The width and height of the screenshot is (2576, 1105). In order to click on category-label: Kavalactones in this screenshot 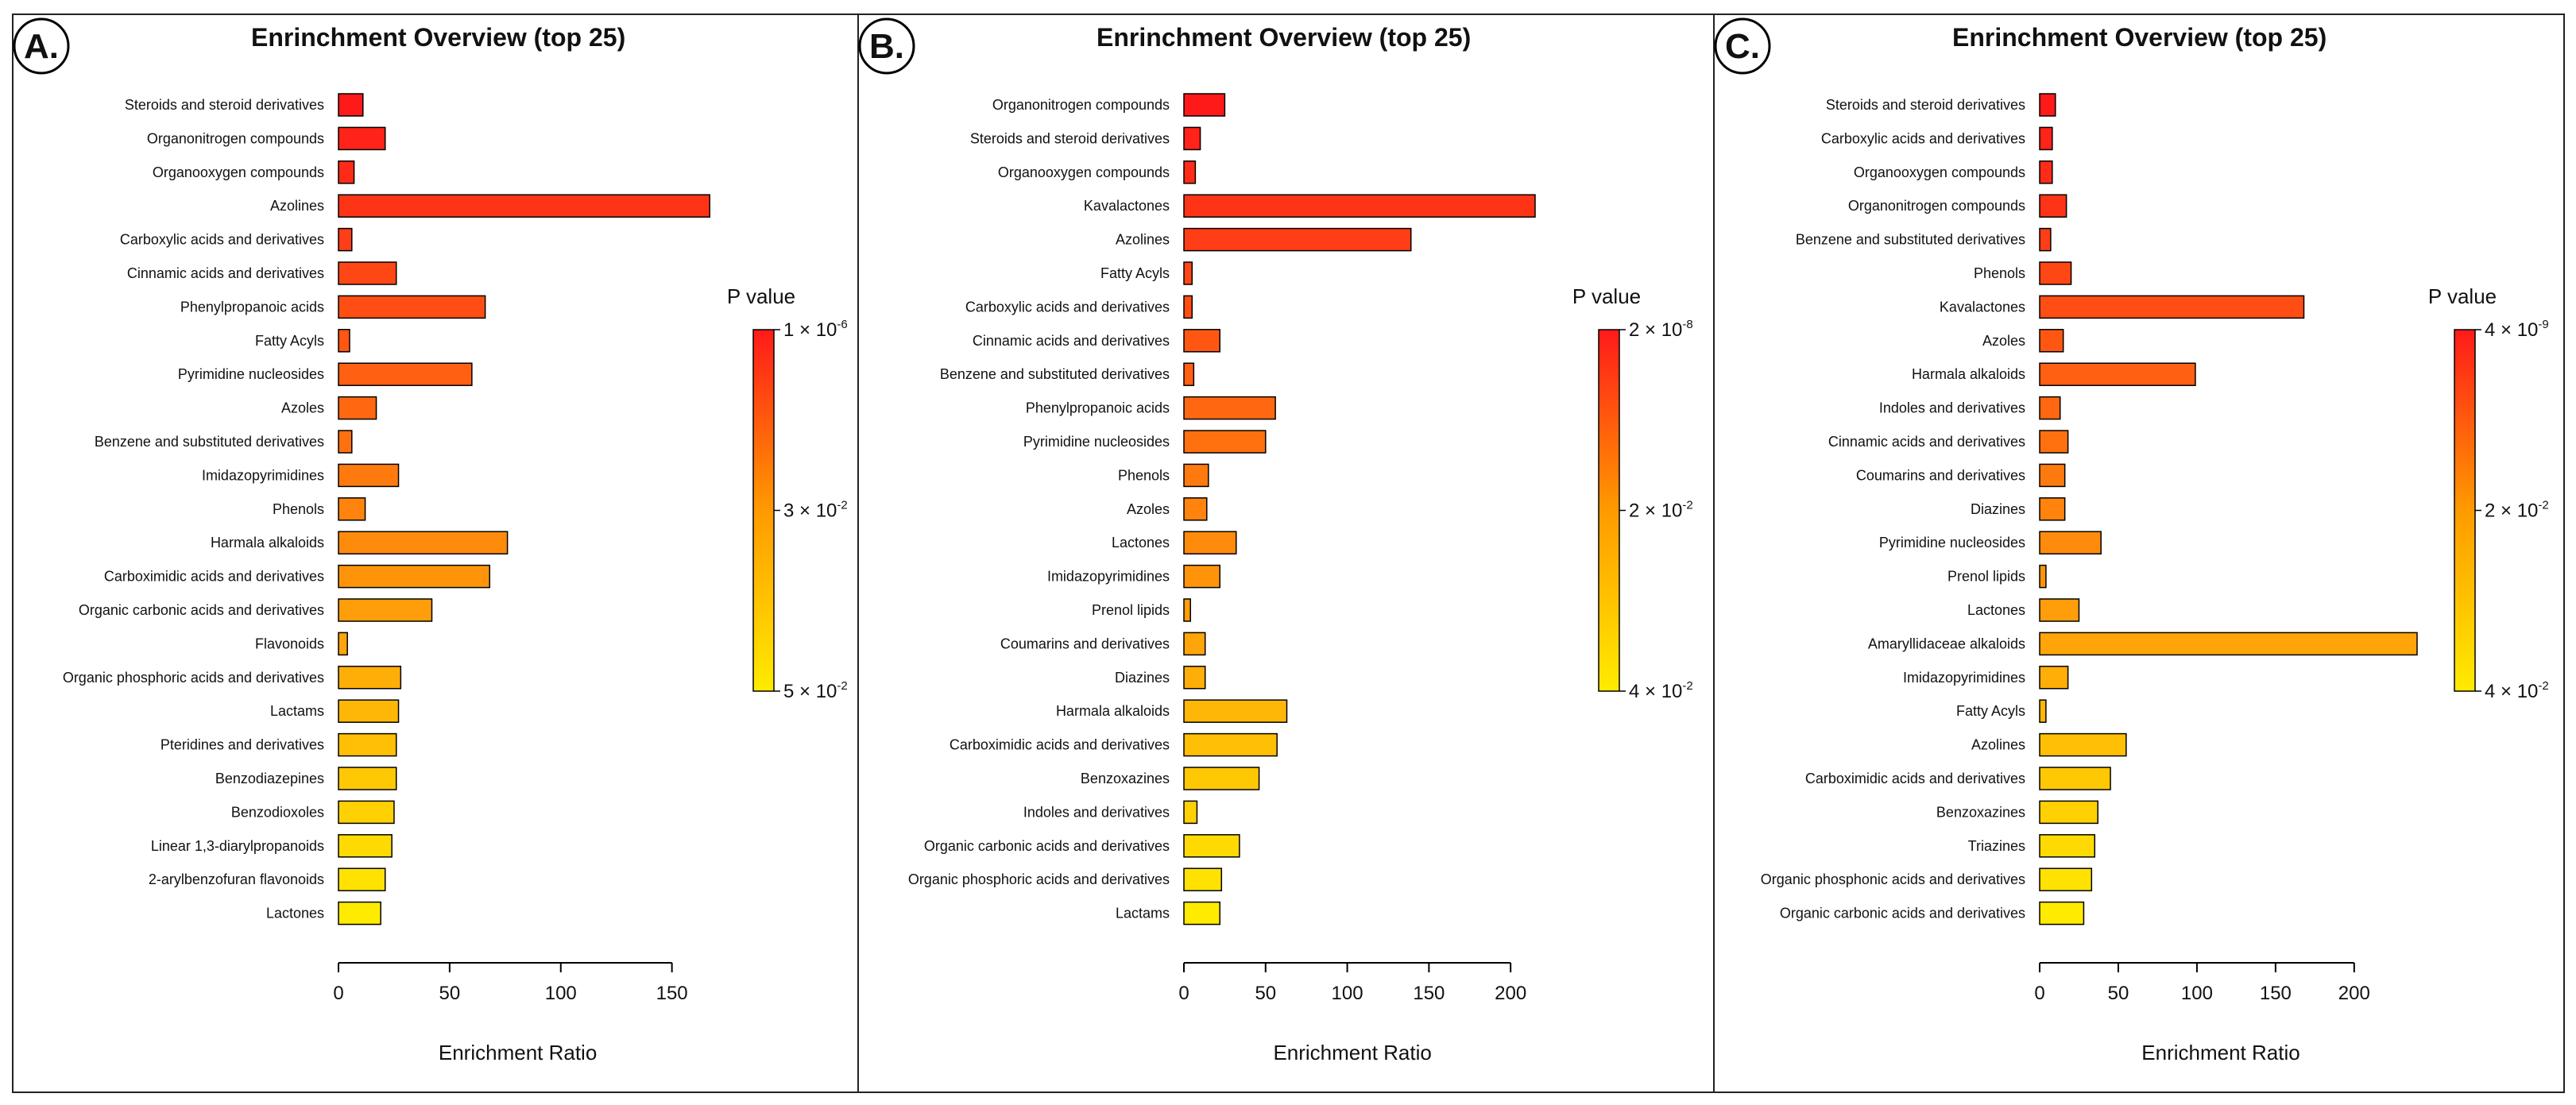, I will do `click(1983, 307)`.